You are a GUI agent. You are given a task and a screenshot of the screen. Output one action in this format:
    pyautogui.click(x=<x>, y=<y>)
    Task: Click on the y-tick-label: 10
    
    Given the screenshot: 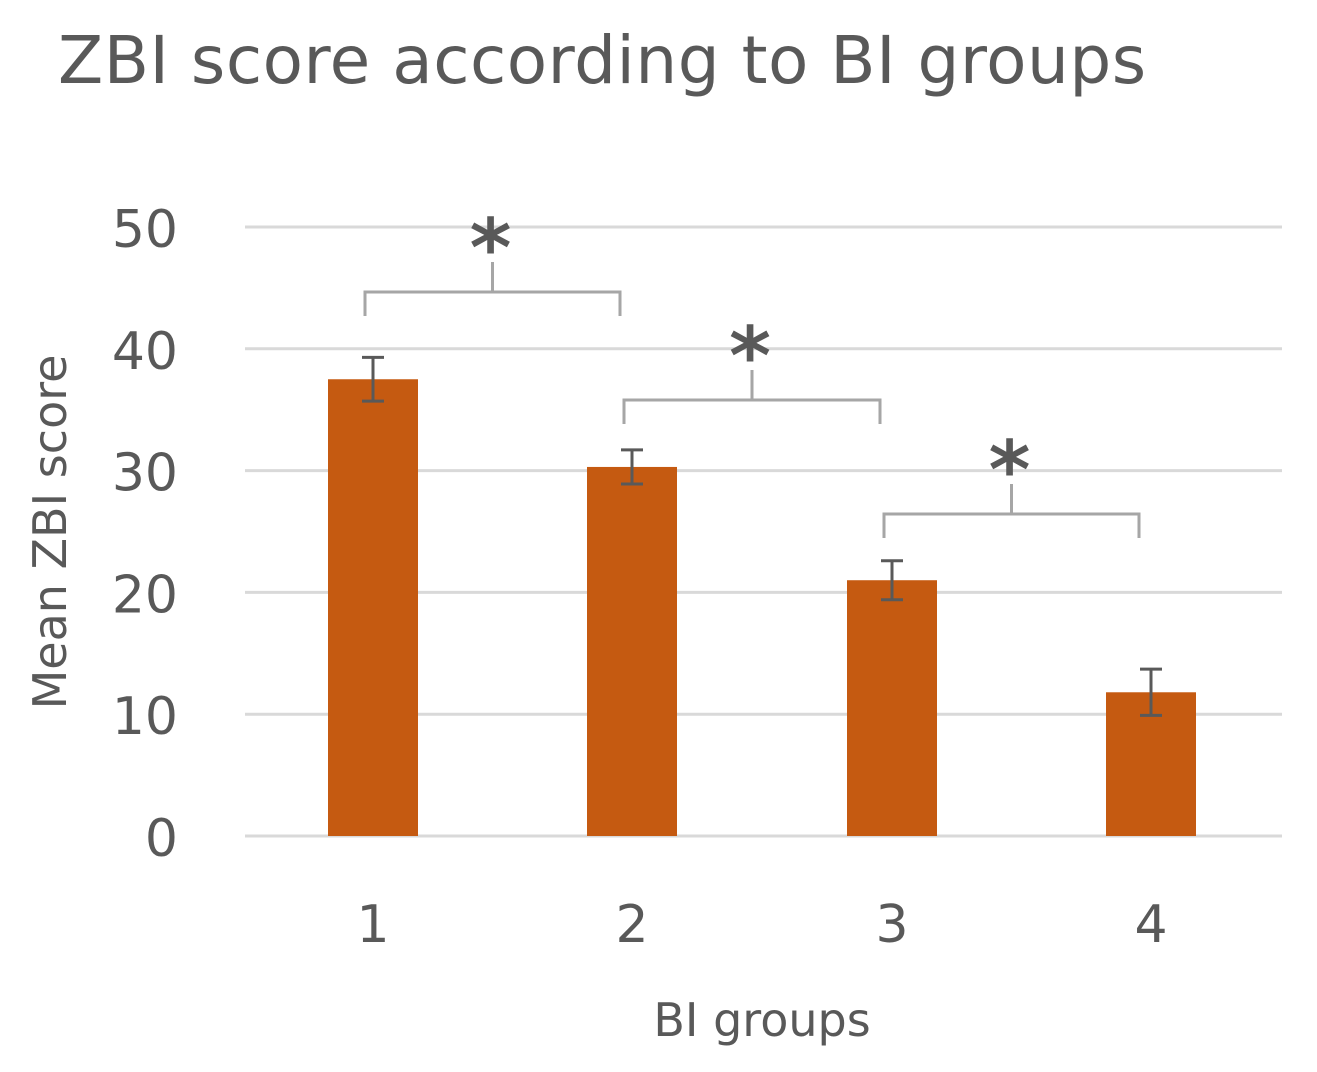 What is the action you would take?
    pyautogui.click(x=145, y=717)
    